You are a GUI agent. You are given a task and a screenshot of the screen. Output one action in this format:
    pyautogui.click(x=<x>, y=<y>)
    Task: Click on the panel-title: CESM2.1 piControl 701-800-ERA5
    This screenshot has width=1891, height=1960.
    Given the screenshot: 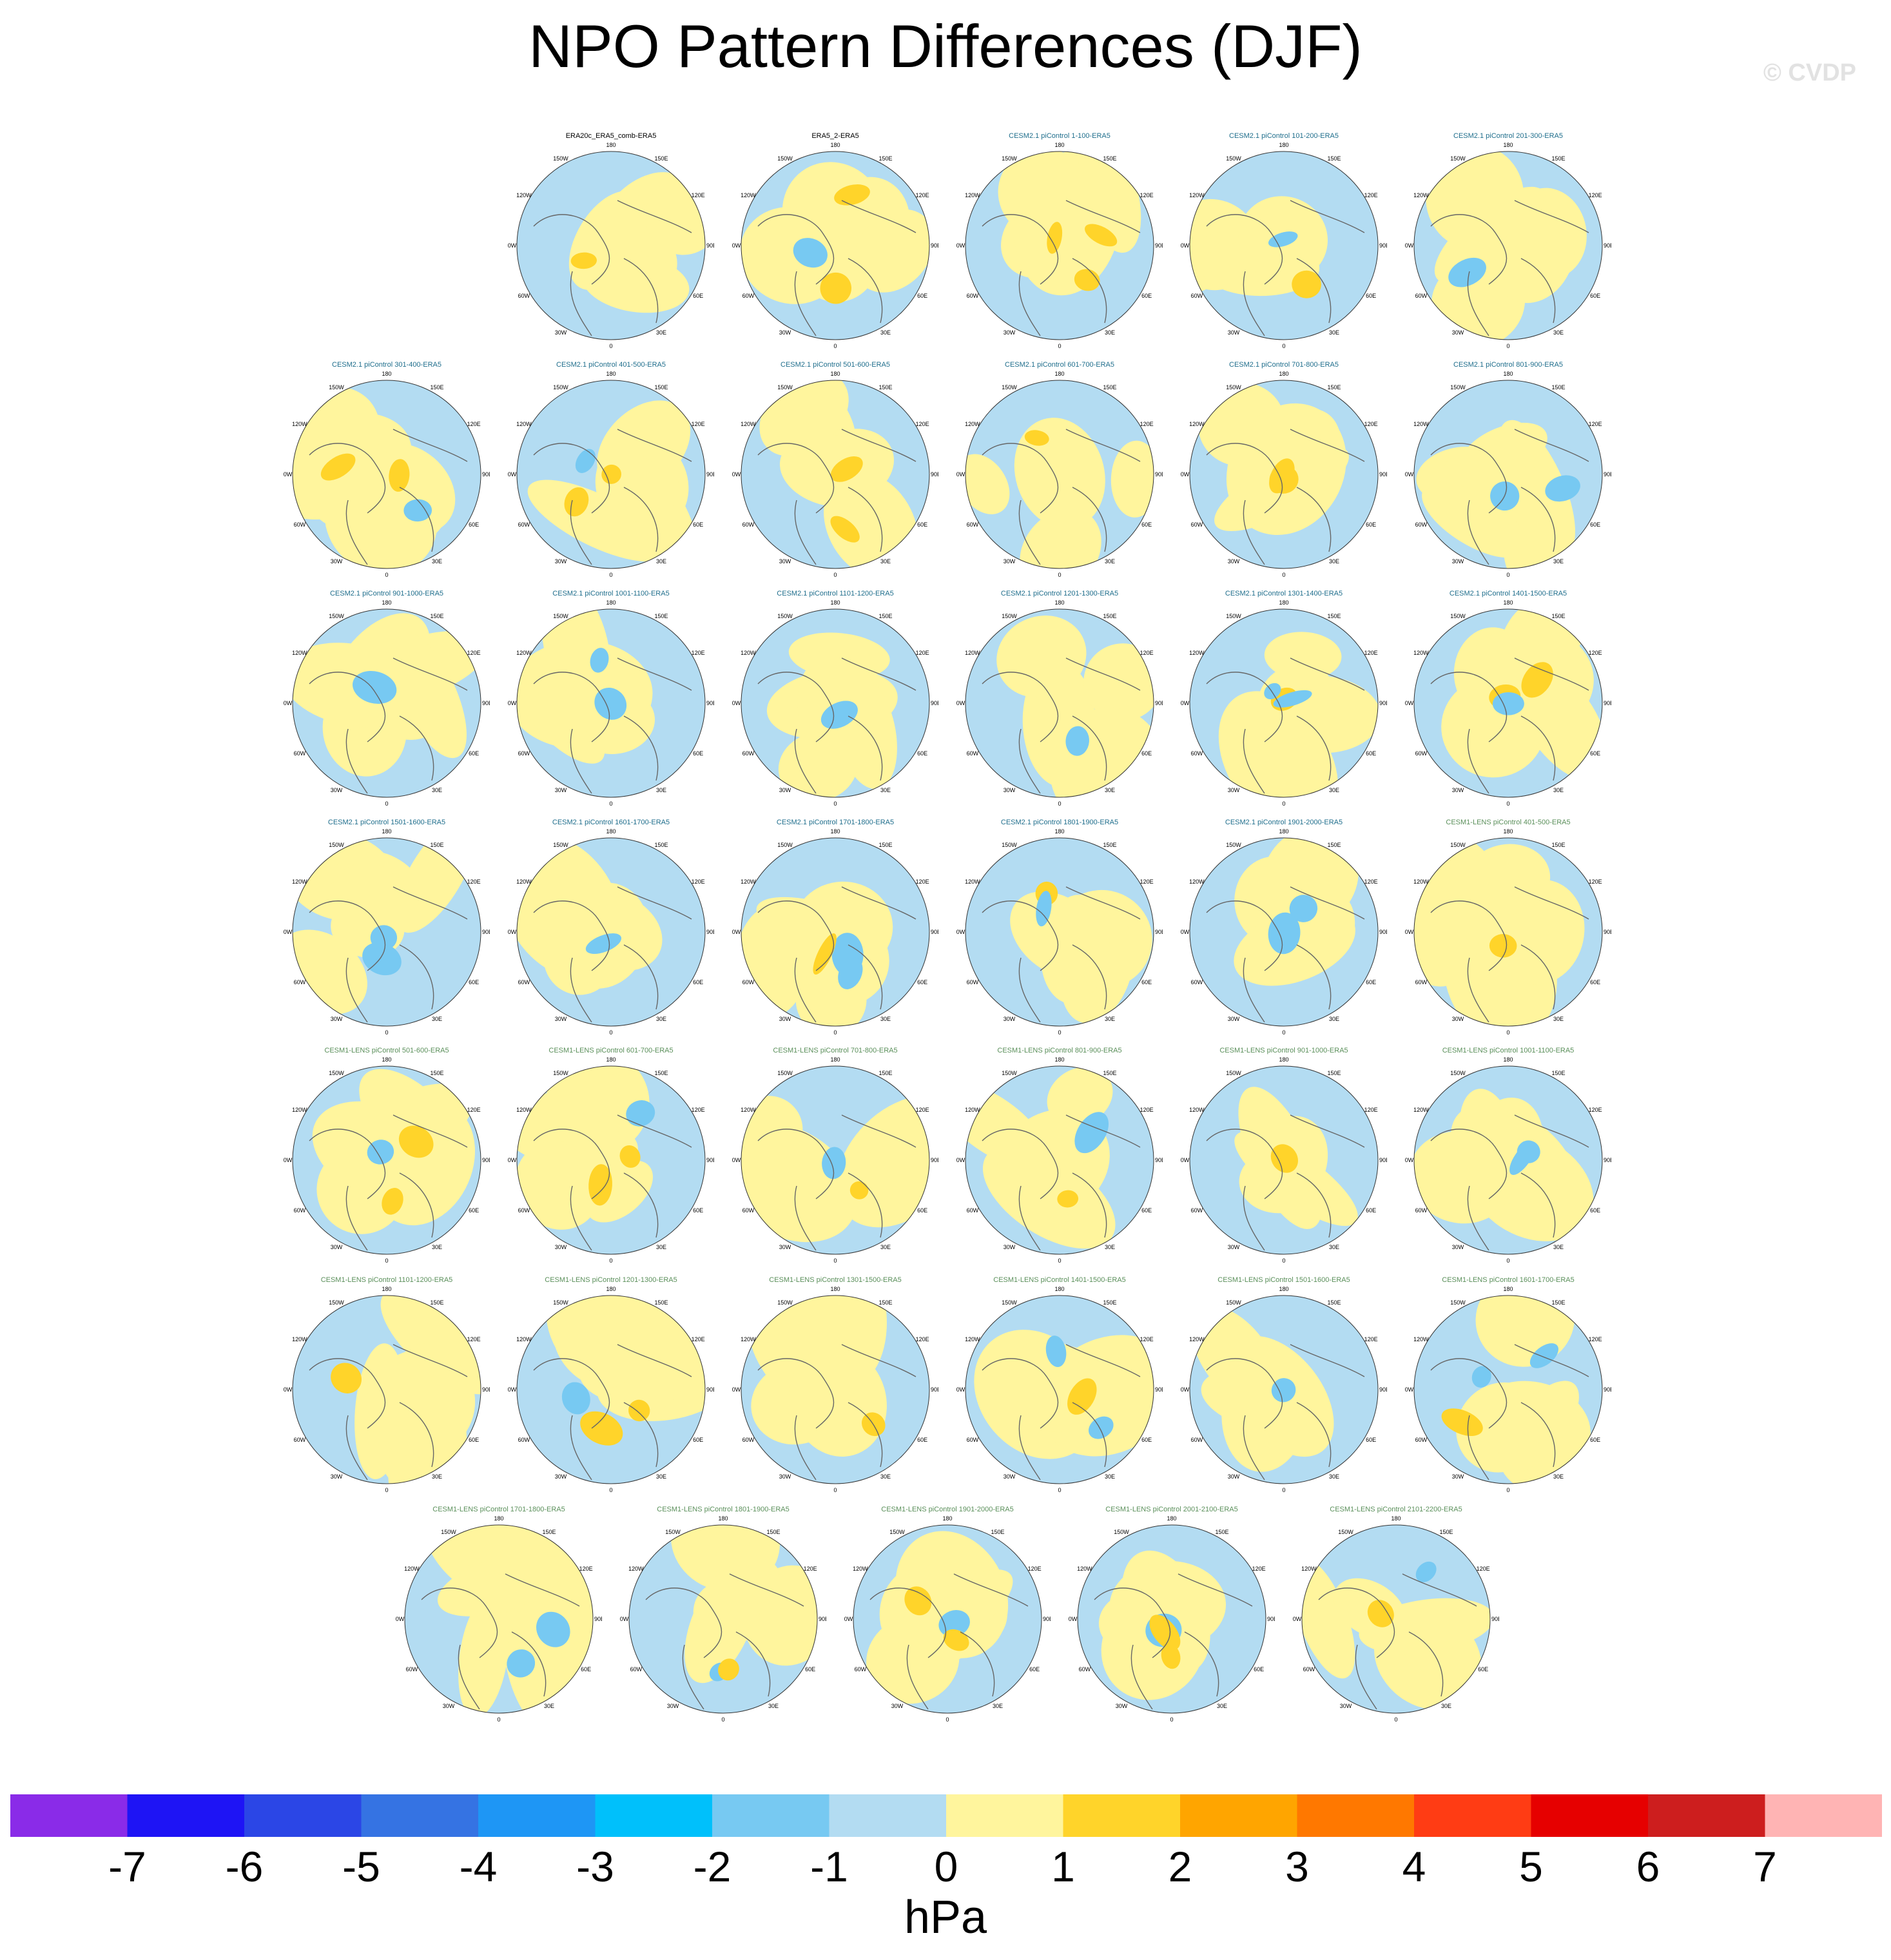 What is the action you would take?
    pyautogui.click(x=1284, y=365)
    